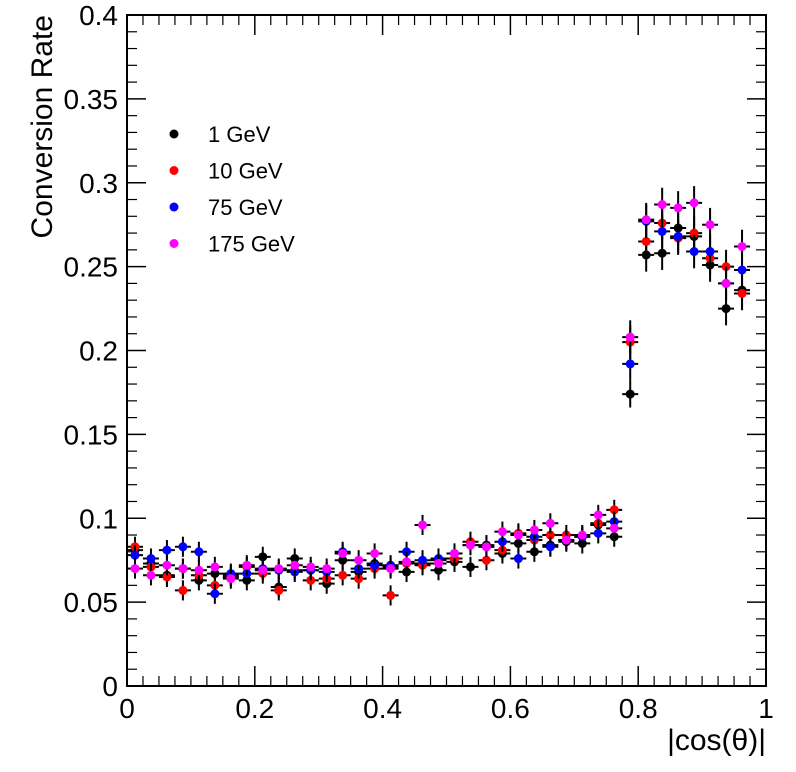 The image size is (796, 772). I want to click on y-tick-label: 0.15, so click(91, 434).